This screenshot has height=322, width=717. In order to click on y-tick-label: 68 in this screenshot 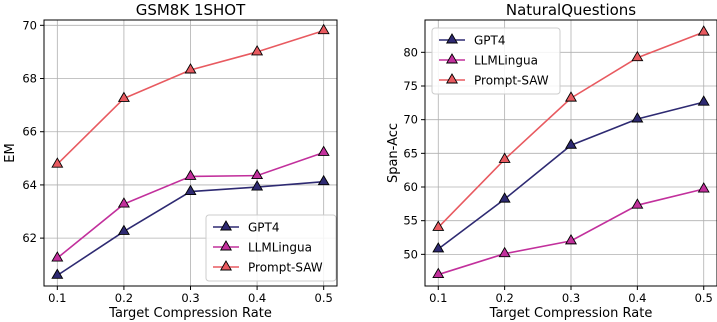, I will do `click(29, 79)`.